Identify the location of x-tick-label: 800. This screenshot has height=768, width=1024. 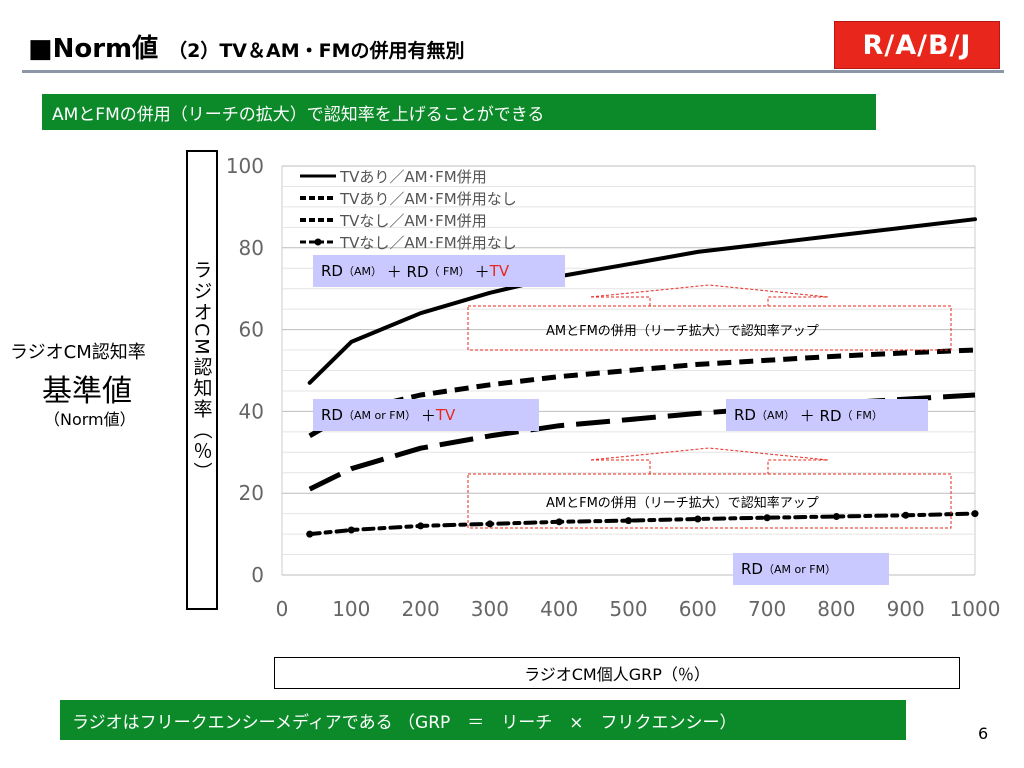
(836, 609).